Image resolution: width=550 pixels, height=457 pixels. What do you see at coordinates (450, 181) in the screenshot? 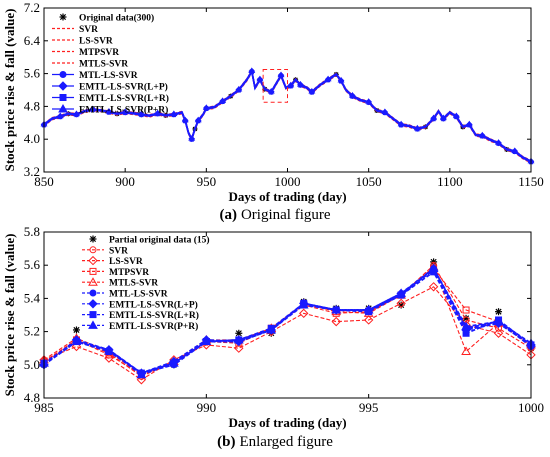
I see `x-tick-label: 1100` at bounding box center [450, 181].